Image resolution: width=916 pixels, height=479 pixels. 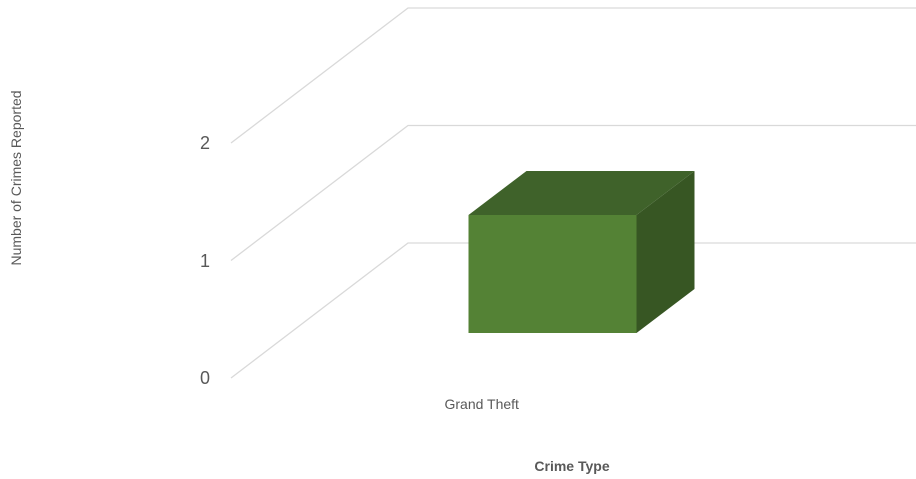 What do you see at coordinates (572, 466) in the screenshot?
I see `x-axis-label: Crime Type` at bounding box center [572, 466].